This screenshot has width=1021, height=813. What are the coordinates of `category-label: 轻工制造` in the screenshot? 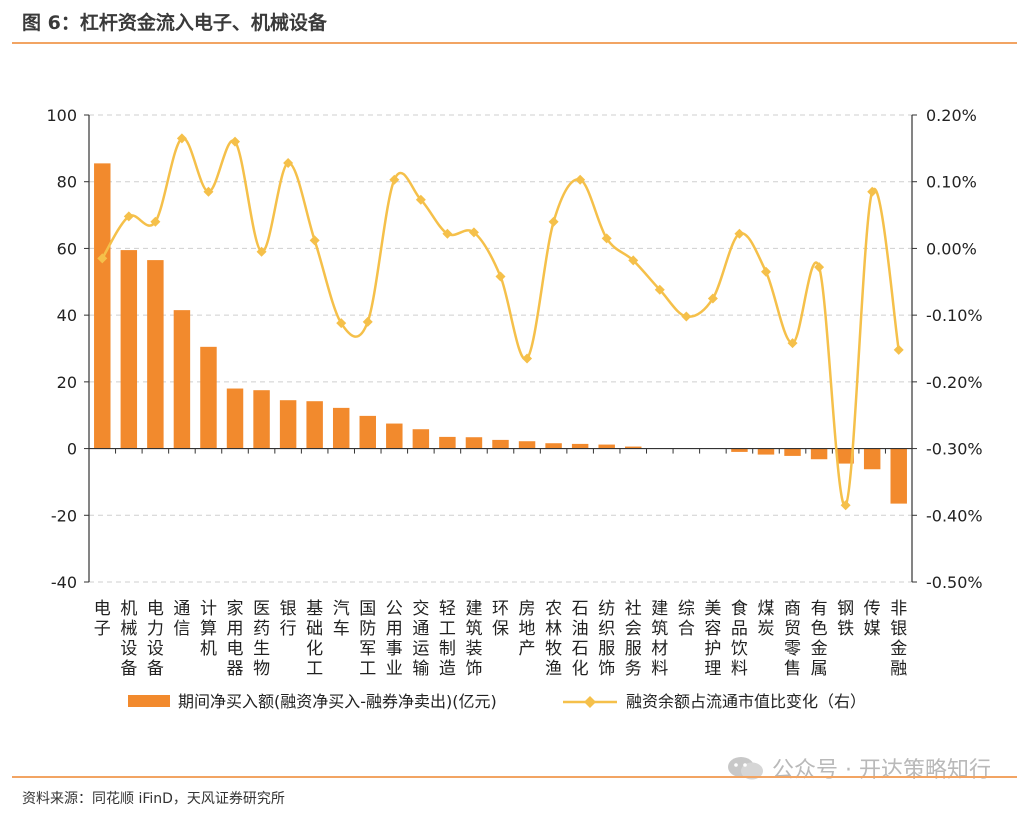 It's located at (447, 639).